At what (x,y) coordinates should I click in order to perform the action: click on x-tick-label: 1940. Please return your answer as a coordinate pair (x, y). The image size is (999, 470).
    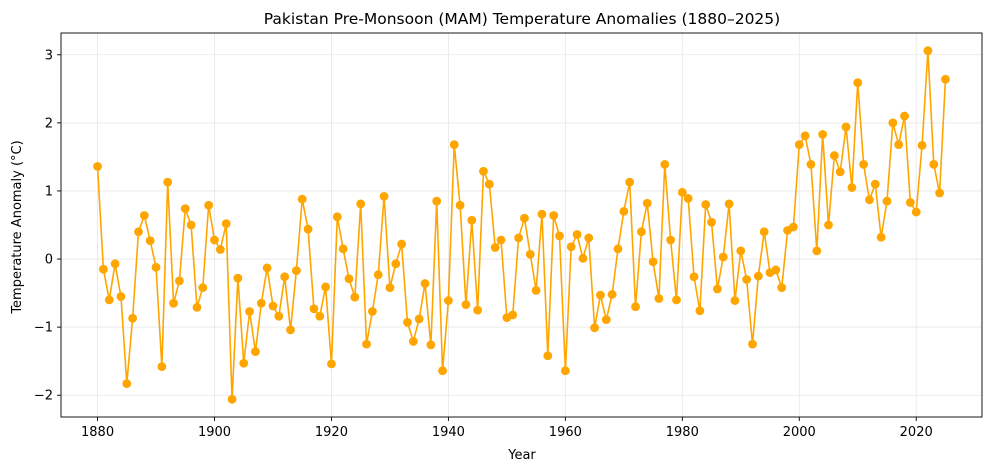
    Looking at the image, I should click on (448, 432).